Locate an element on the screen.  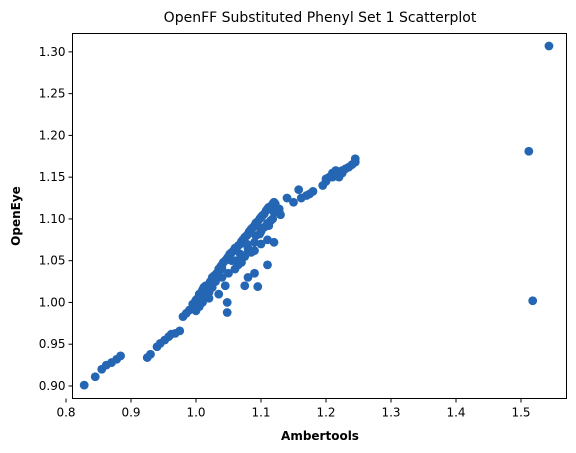
x-tick-label: 1.3 is located at coordinates (390, 413).